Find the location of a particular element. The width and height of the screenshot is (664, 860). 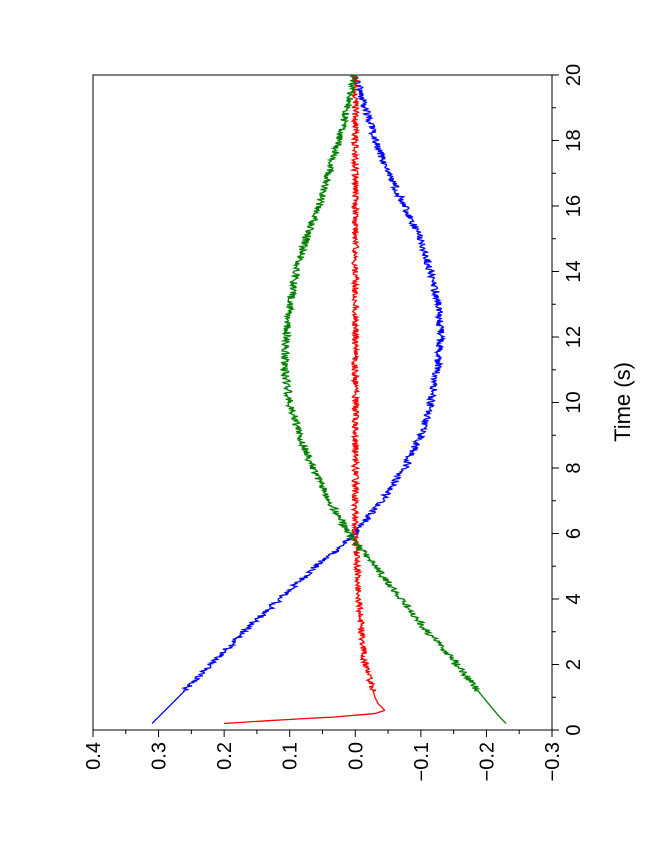

x-axis-title: Time (s) is located at coordinates (622, 402).